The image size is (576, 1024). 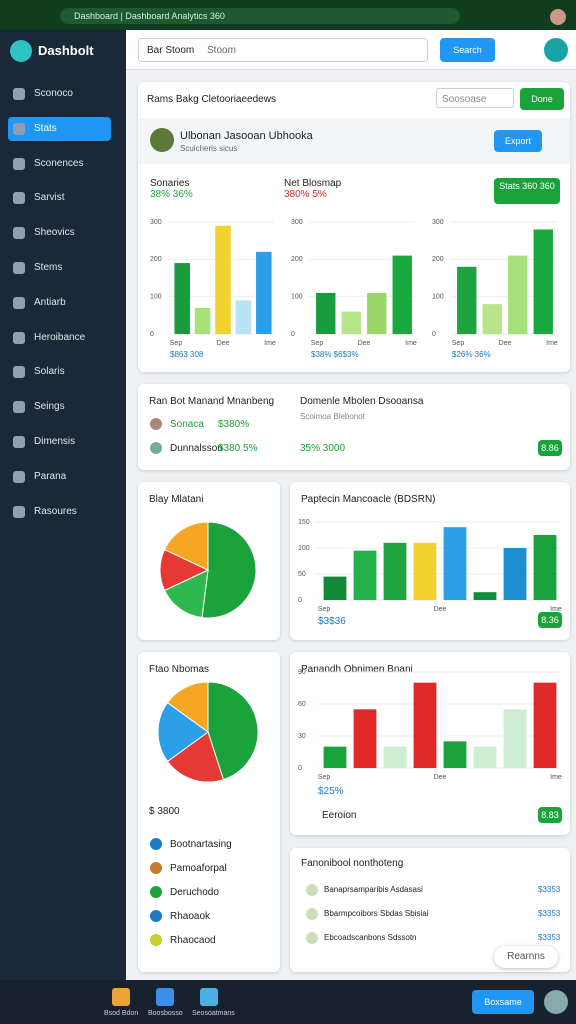 I want to click on total: $ 3800, so click(x=164, y=811).